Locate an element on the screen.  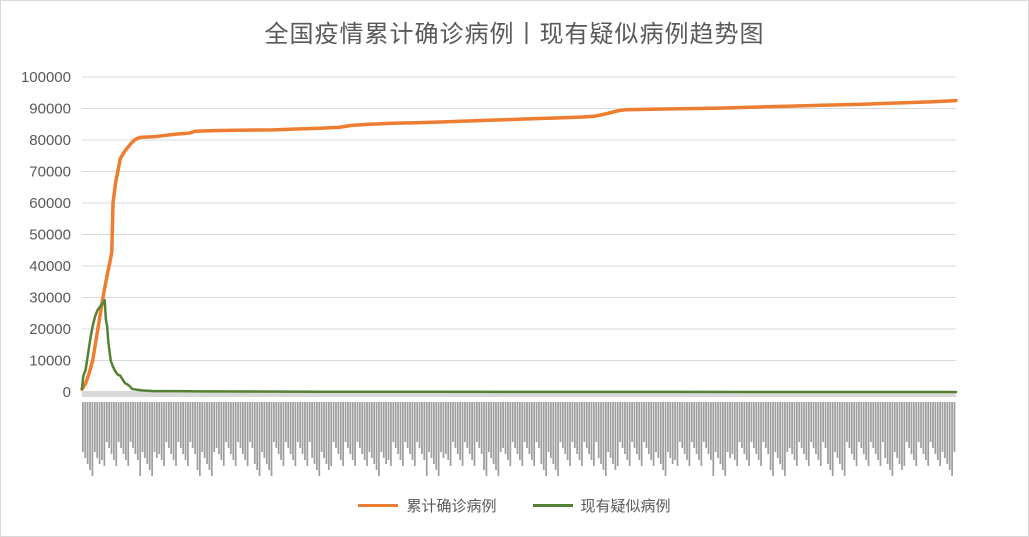
y-tick-label-90000: 90000 is located at coordinates (50, 109).